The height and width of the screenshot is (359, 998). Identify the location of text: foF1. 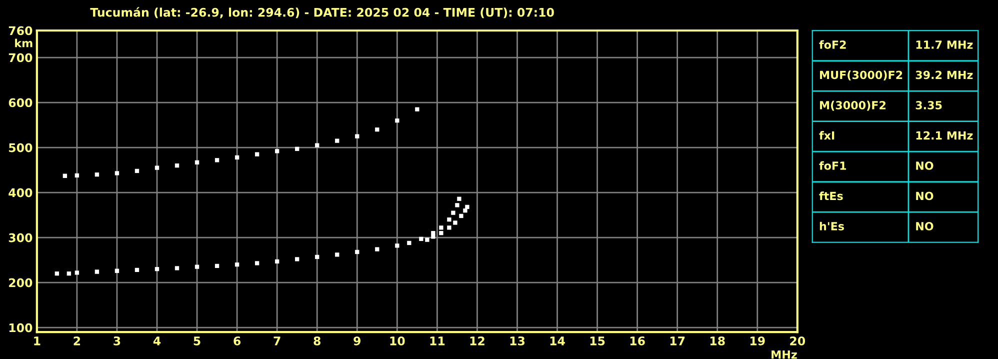
(832, 165).